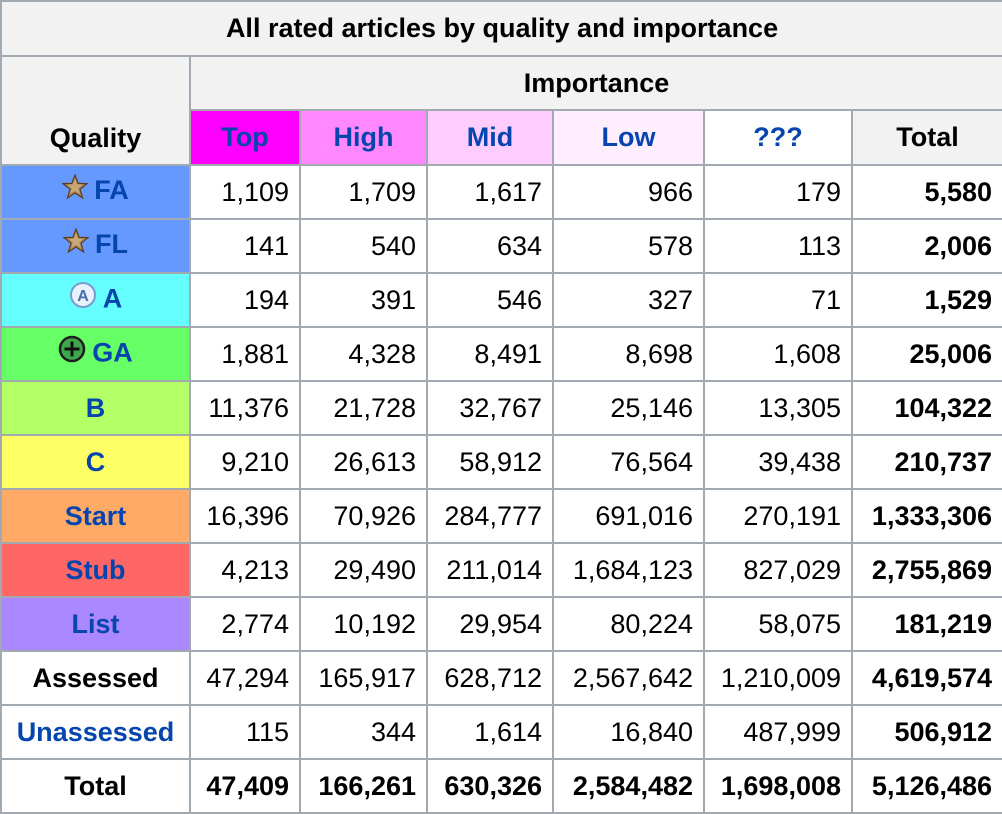 Image resolution: width=1002 pixels, height=814 pixels. I want to click on count-cell: 4,328, so click(363, 354).